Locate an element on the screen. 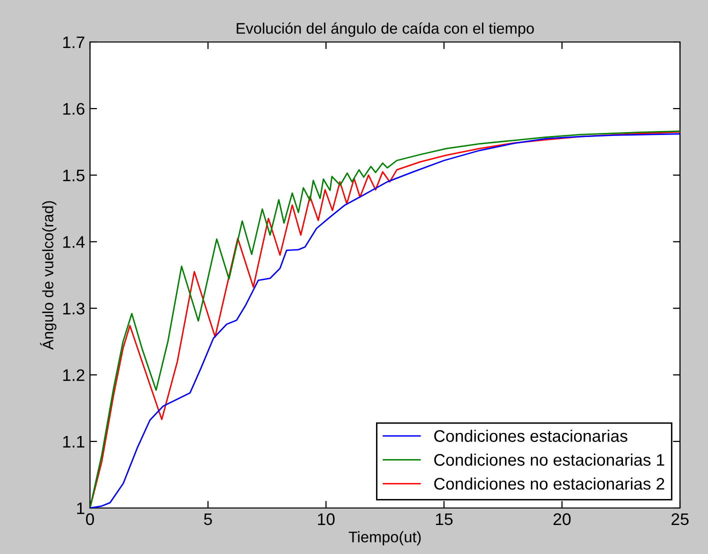 The image size is (708, 554). y-tick-label: 1.4 is located at coordinates (74, 242).